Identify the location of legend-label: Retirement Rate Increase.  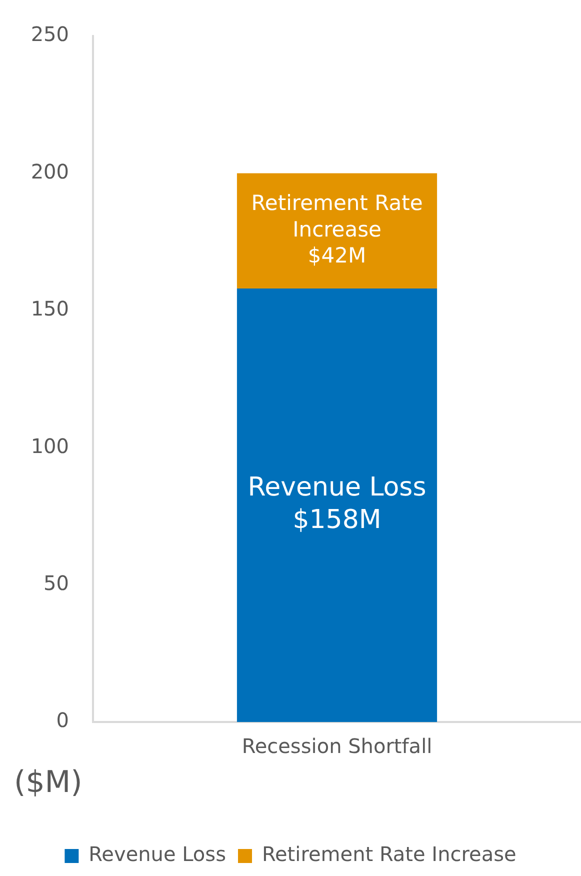
(389, 854).